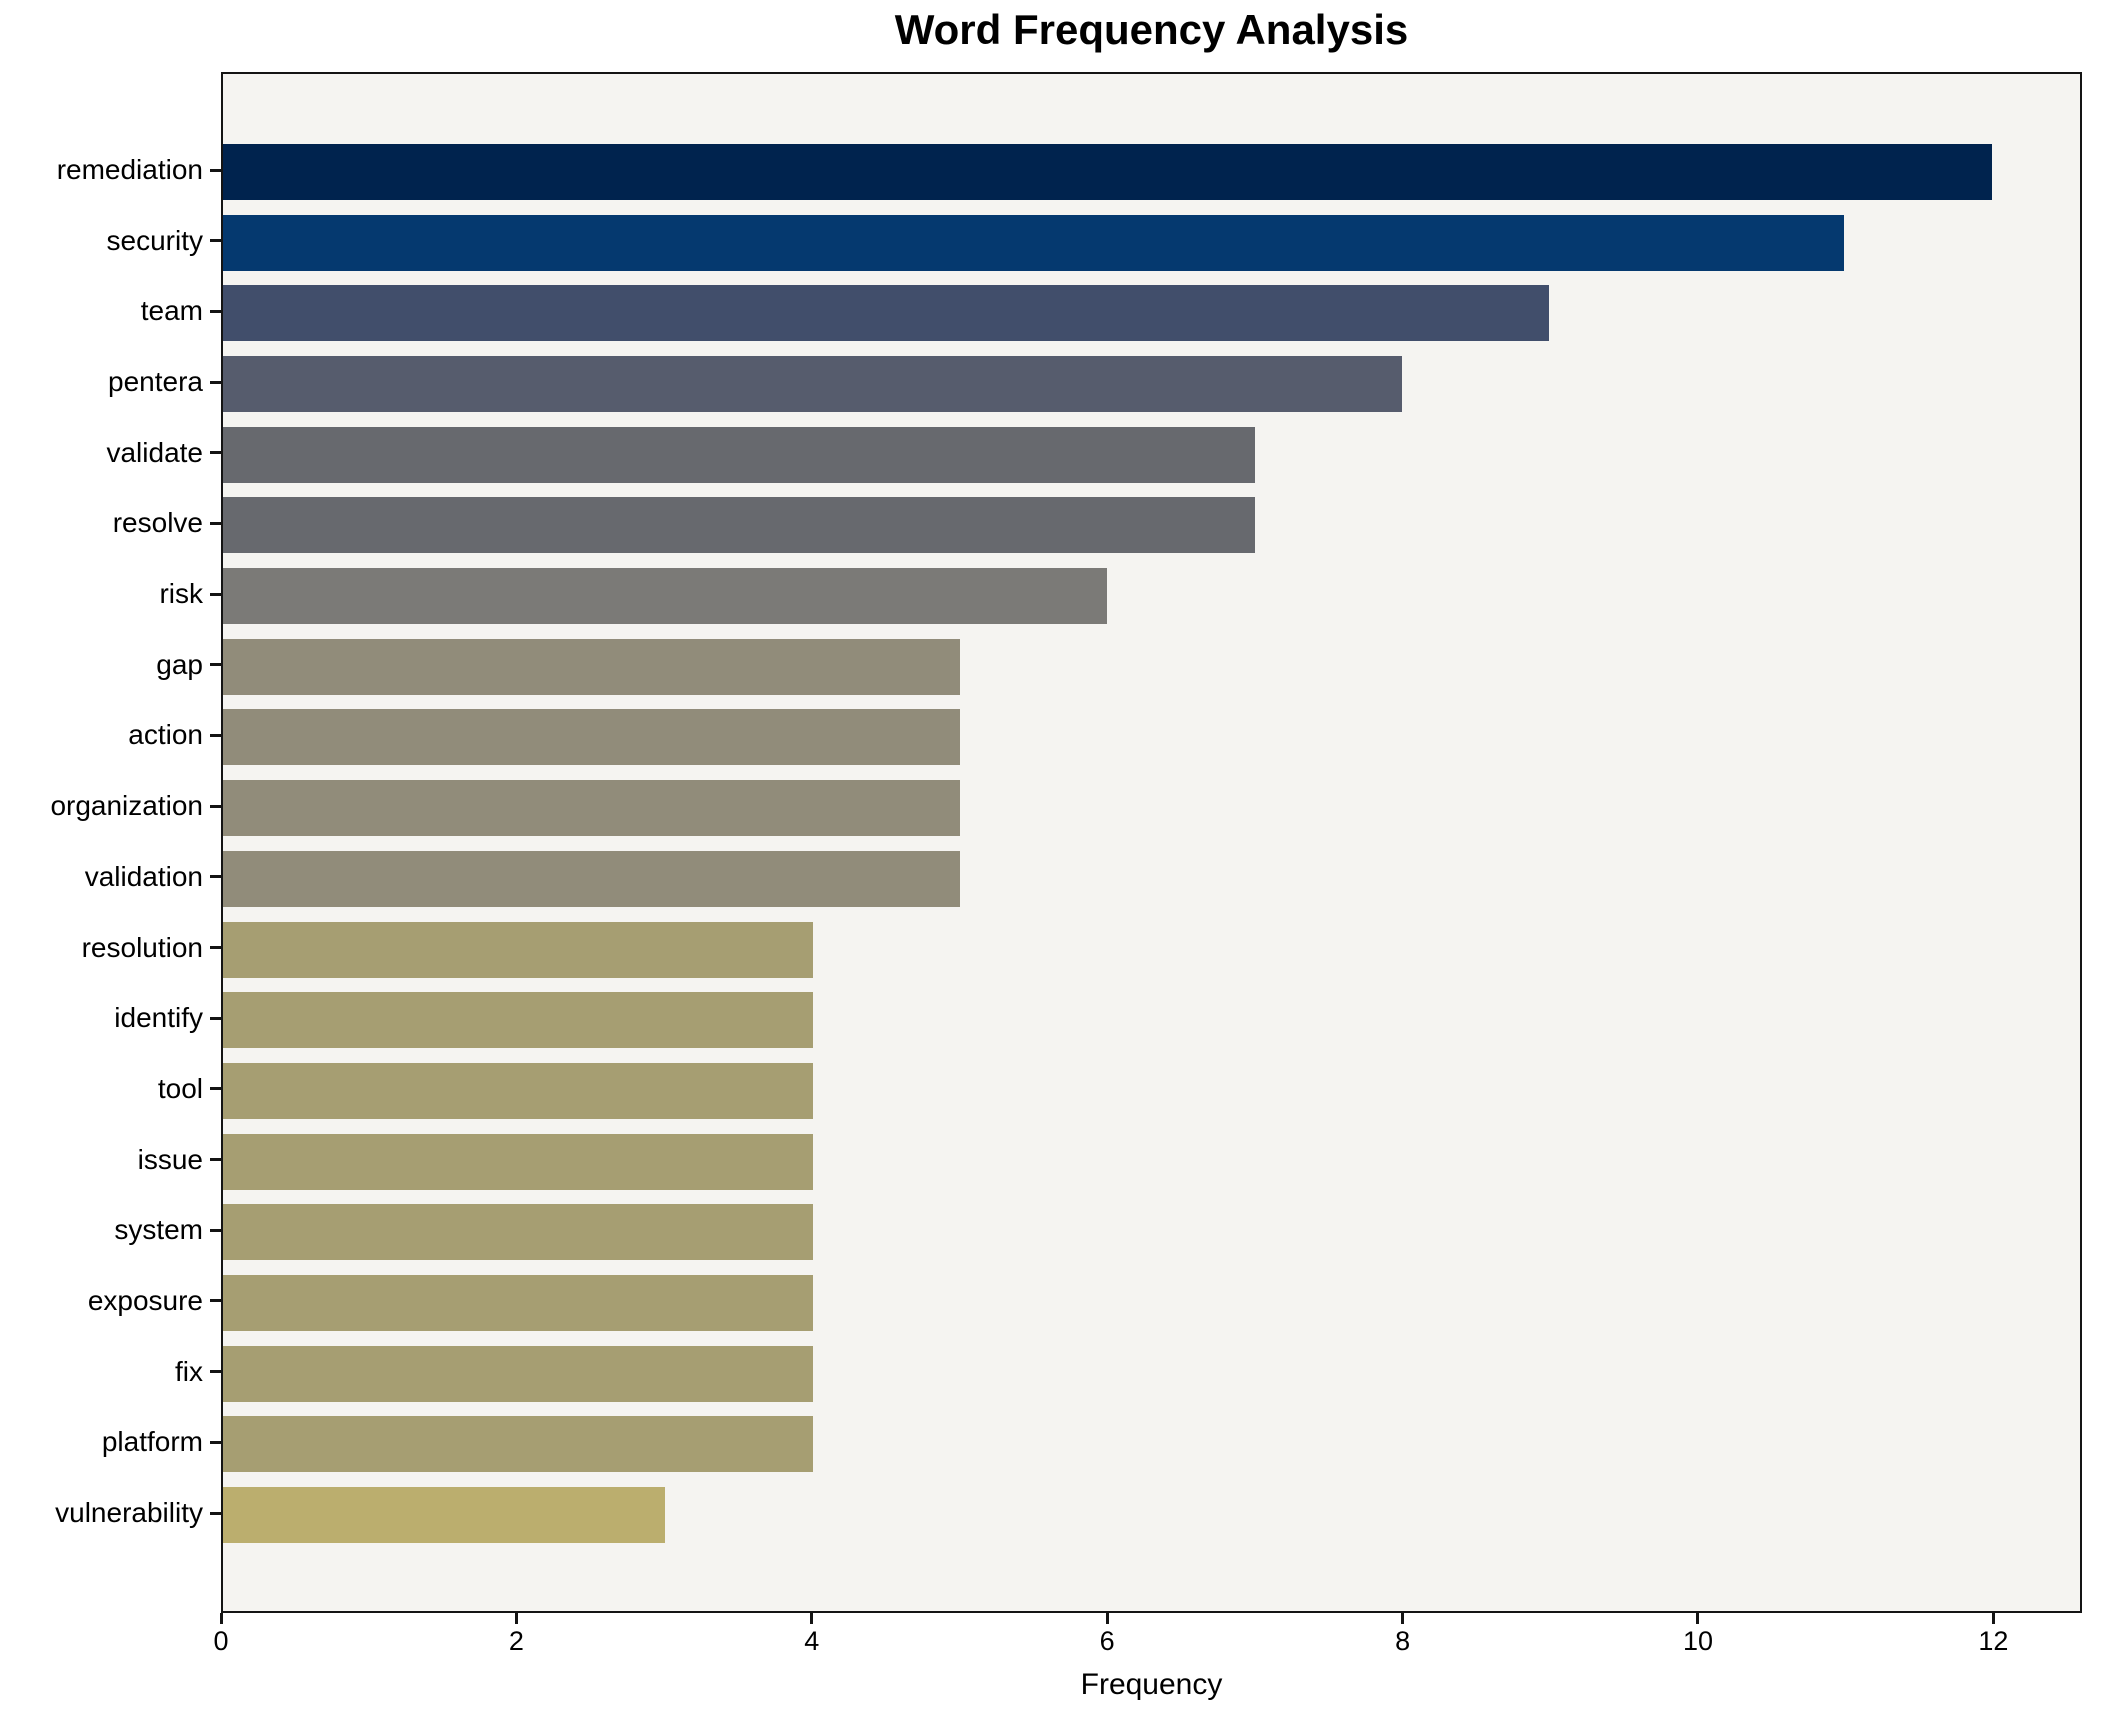  What do you see at coordinates (170, 1159) in the screenshot?
I see `y-tick-label: issue` at bounding box center [170, 1159].